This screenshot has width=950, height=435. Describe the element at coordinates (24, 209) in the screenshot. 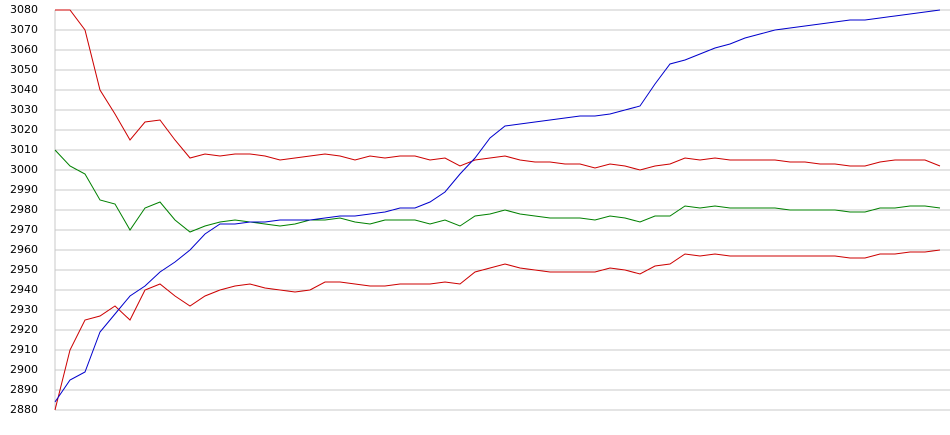

I see `y-tick-label: 2980` at that location.